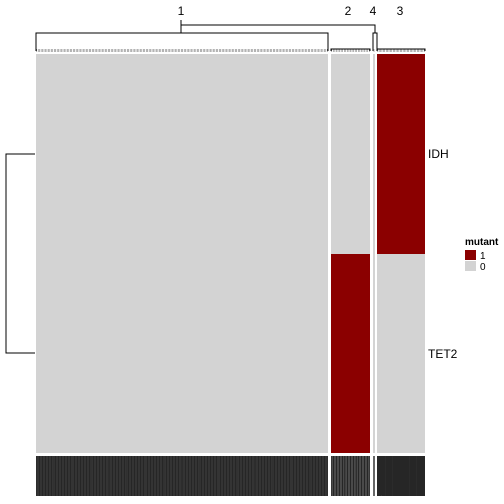  What do you see at coordinates (374, 154) in the screenshot?
I see `heatmap-cell-4-idh` at bounding box center [374, 154].